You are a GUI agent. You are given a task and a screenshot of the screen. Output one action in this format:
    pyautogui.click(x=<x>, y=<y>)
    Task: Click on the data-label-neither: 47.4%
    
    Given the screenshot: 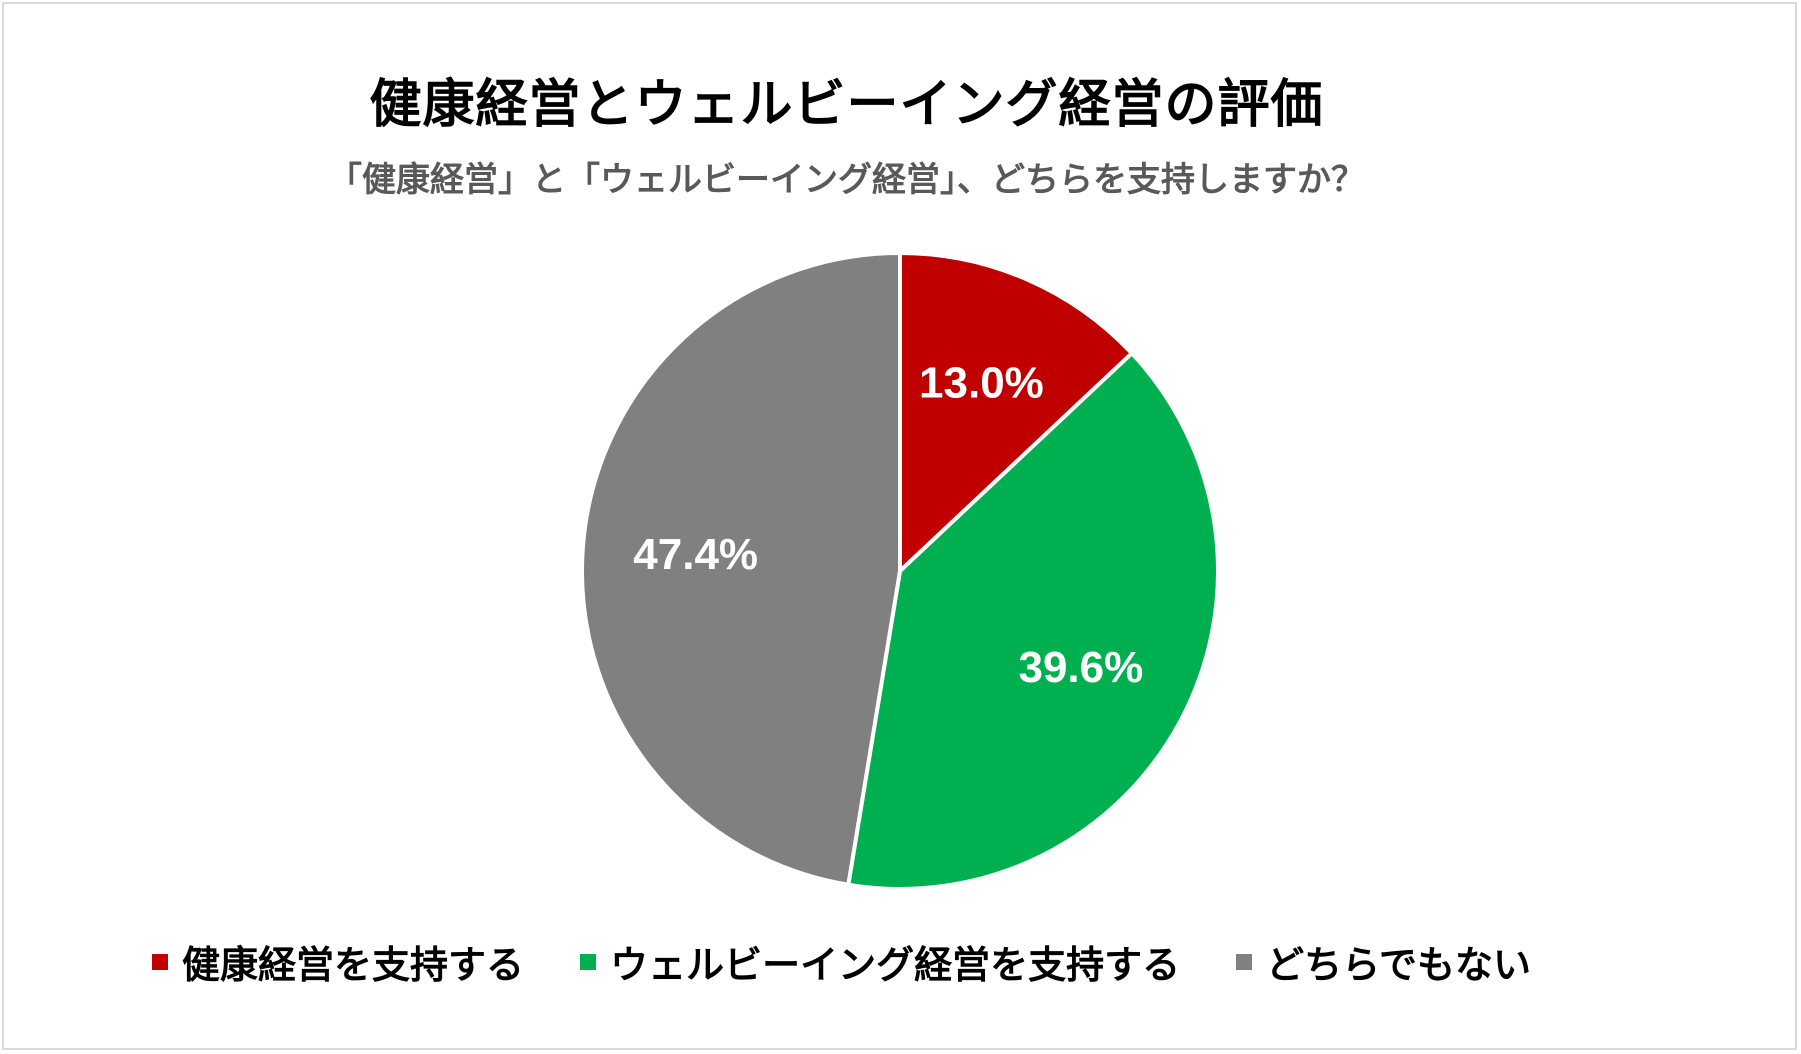 What is the action you would take?
    pyautogui.click(x=695, y=554)
    